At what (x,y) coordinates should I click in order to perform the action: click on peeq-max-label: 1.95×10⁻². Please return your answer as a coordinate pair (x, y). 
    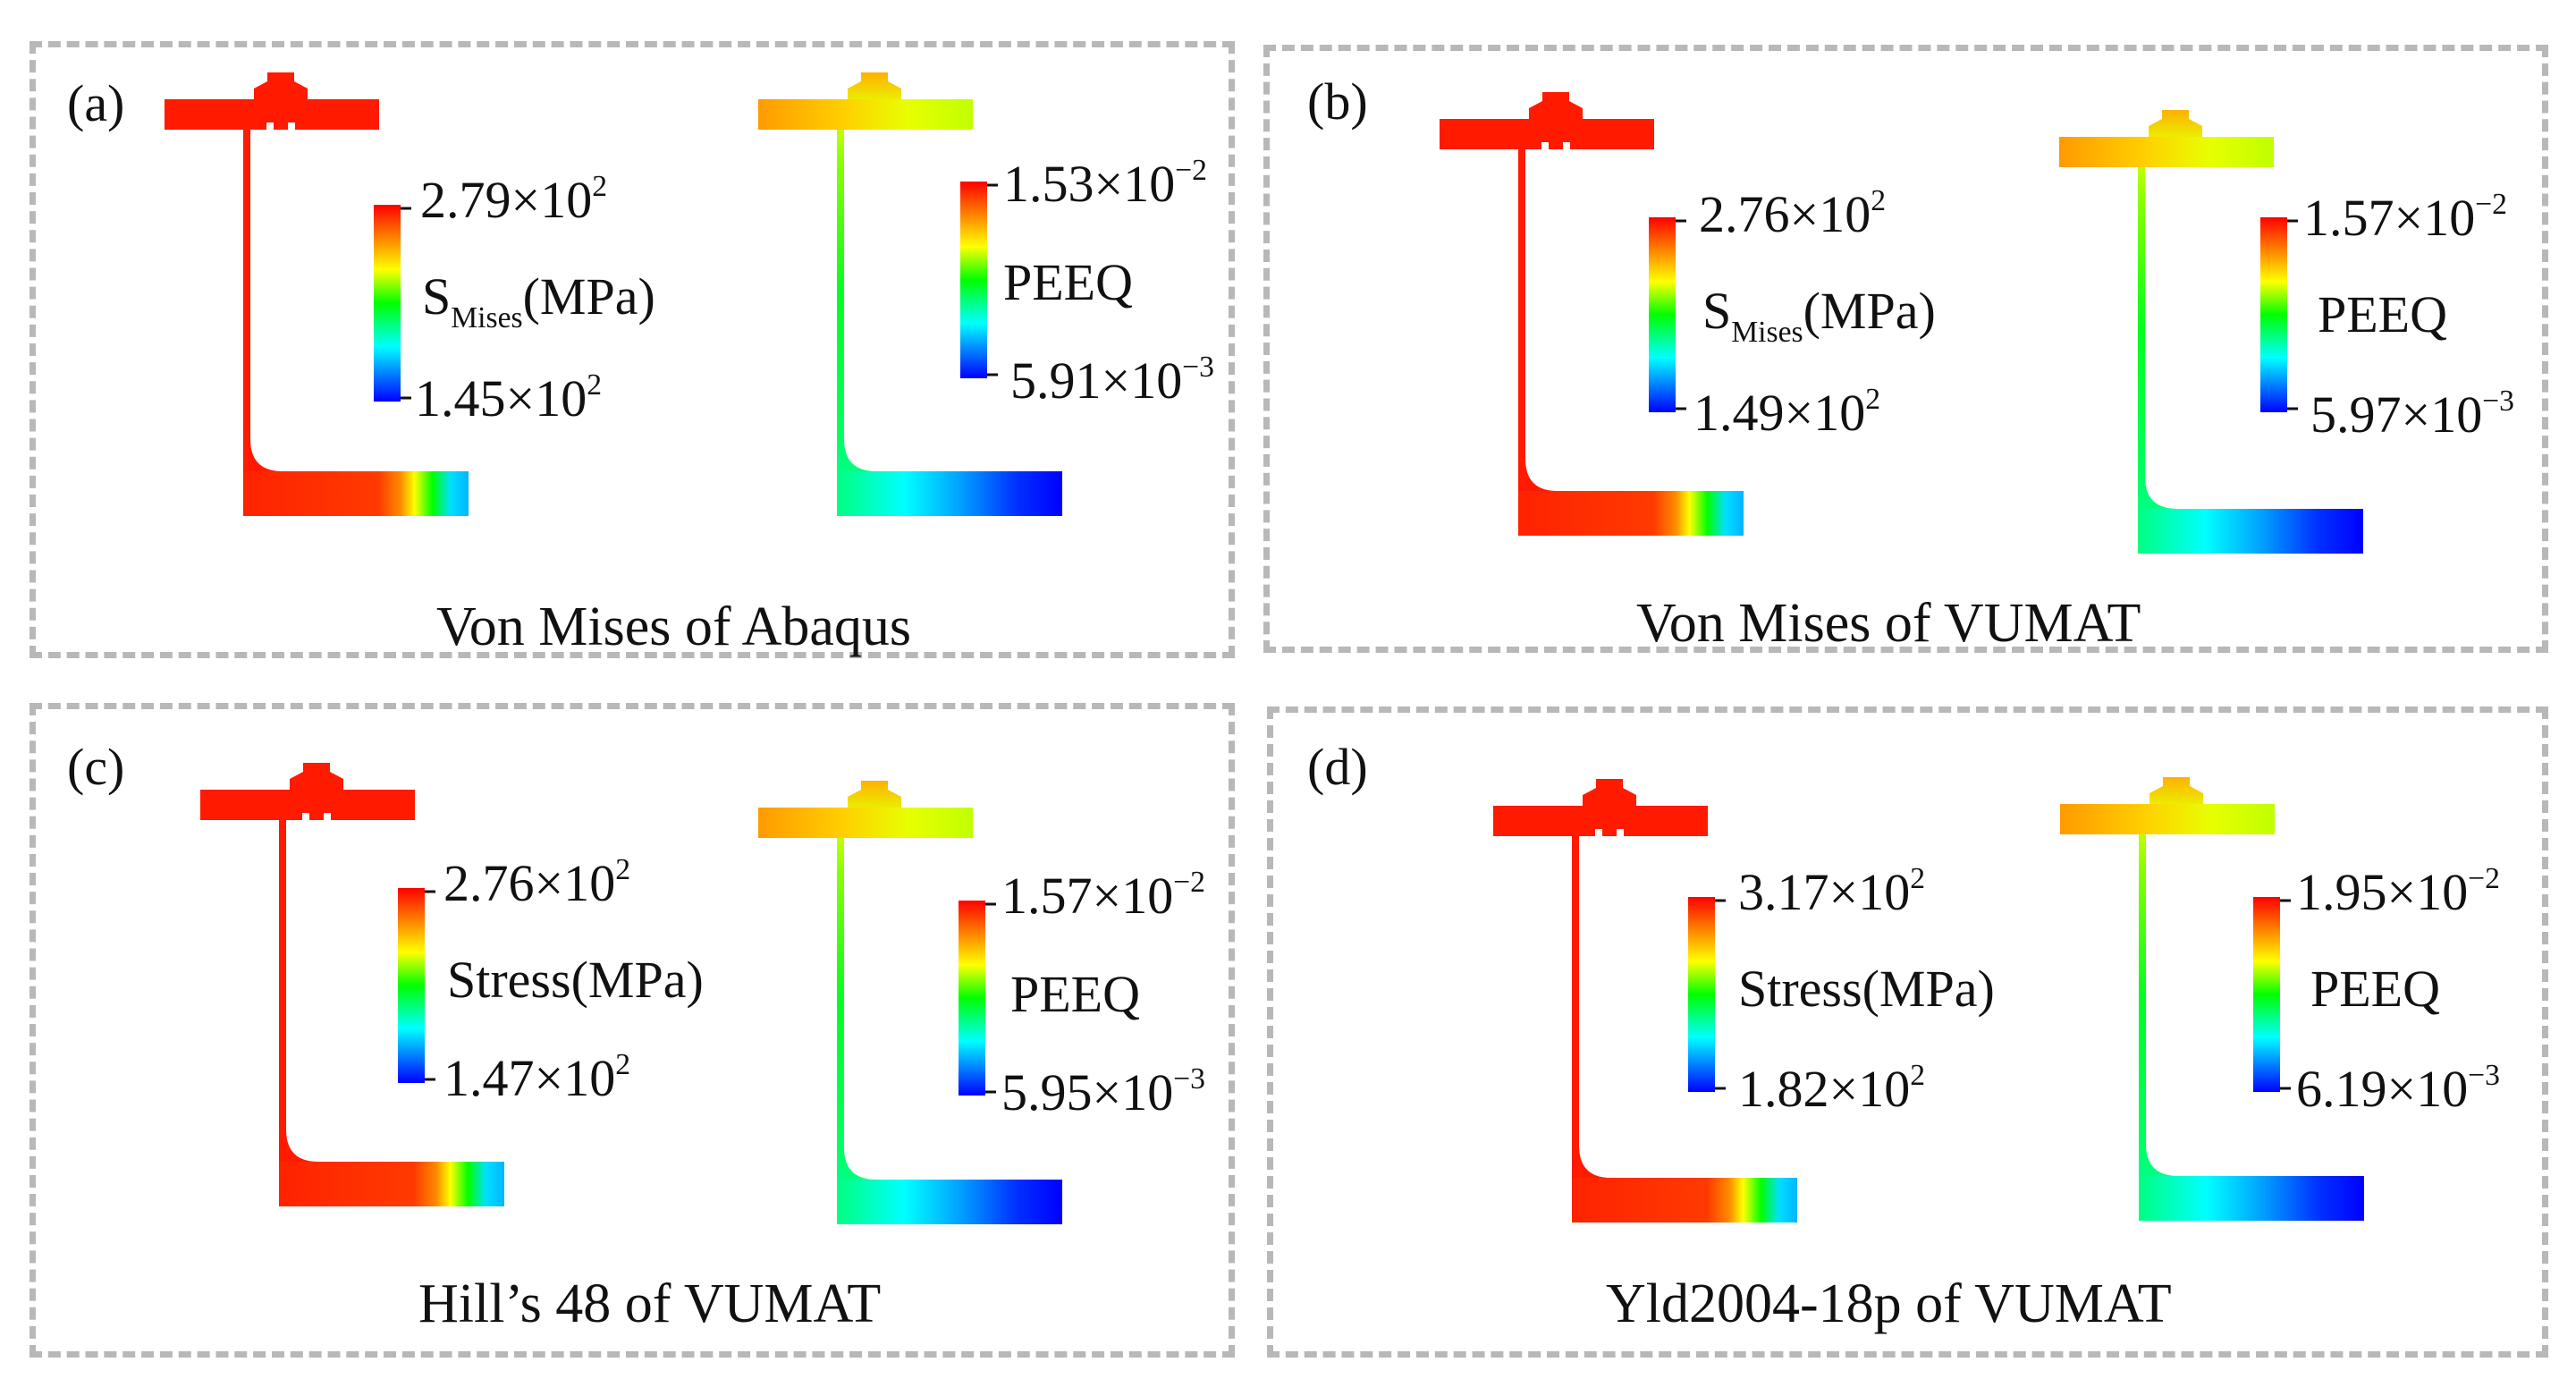
    Looking at the image, I should click on (2398, 891).